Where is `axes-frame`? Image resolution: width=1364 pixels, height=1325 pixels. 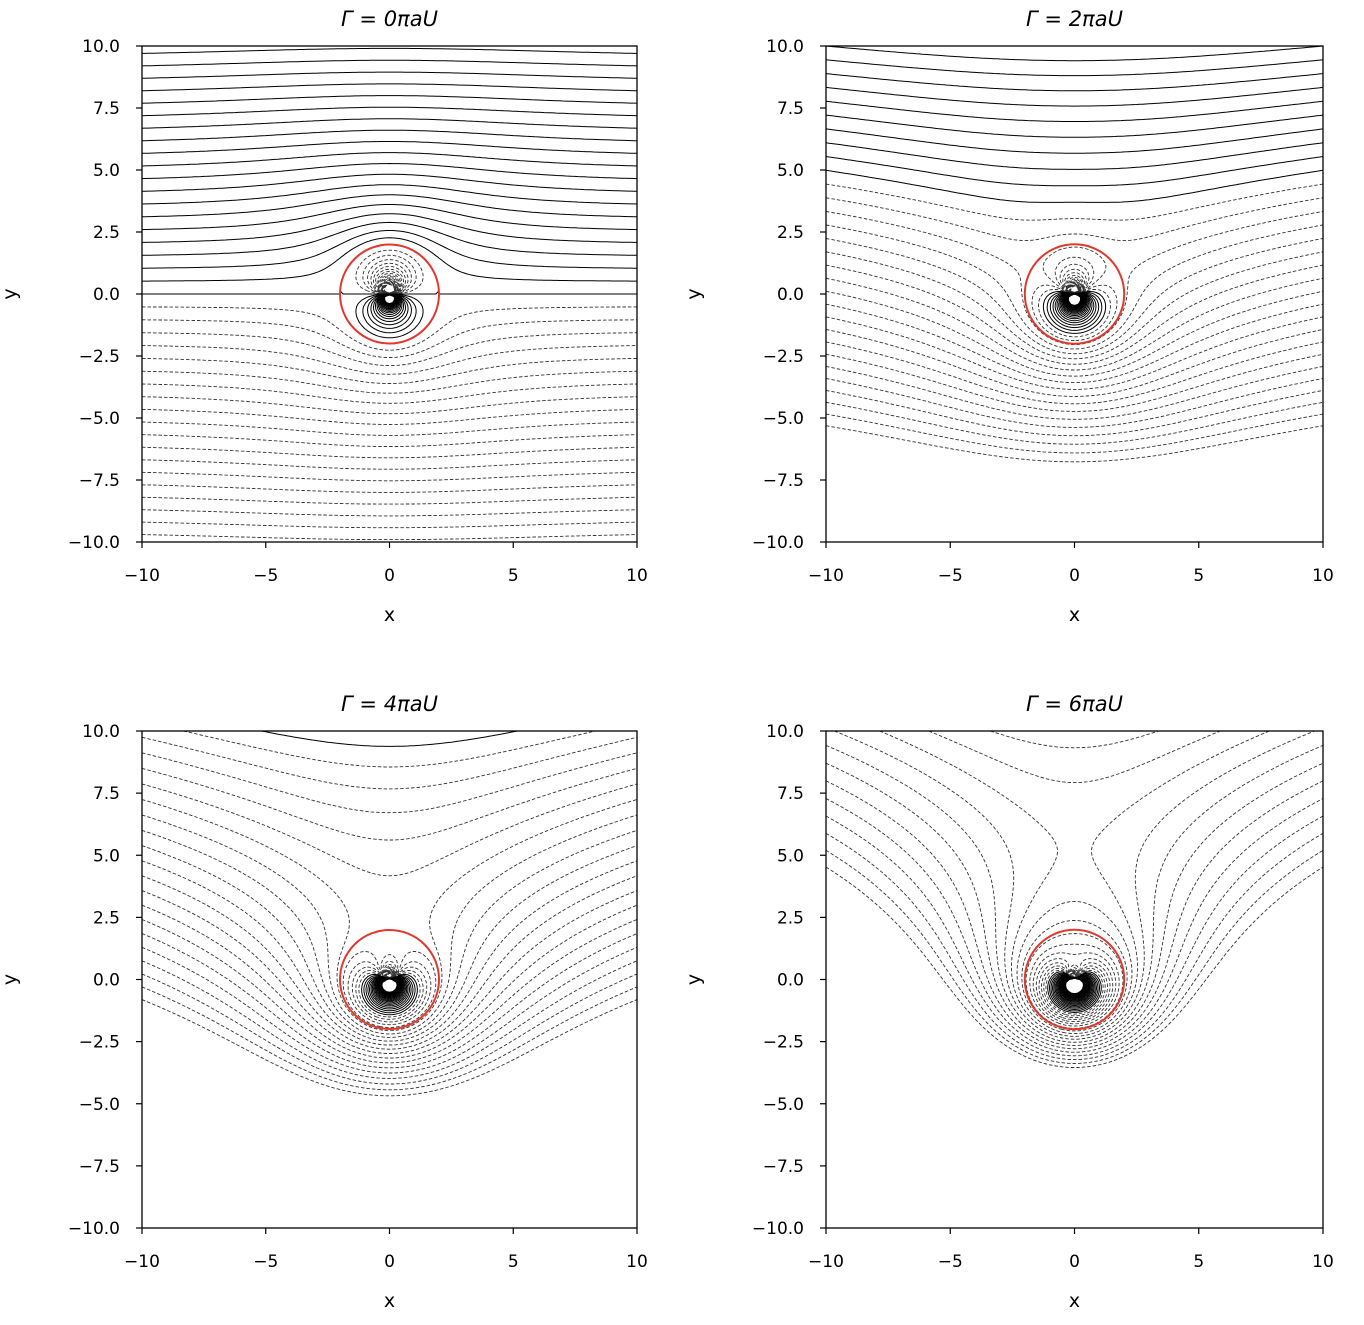 axes-frame is located at coordinates (1074, 979).